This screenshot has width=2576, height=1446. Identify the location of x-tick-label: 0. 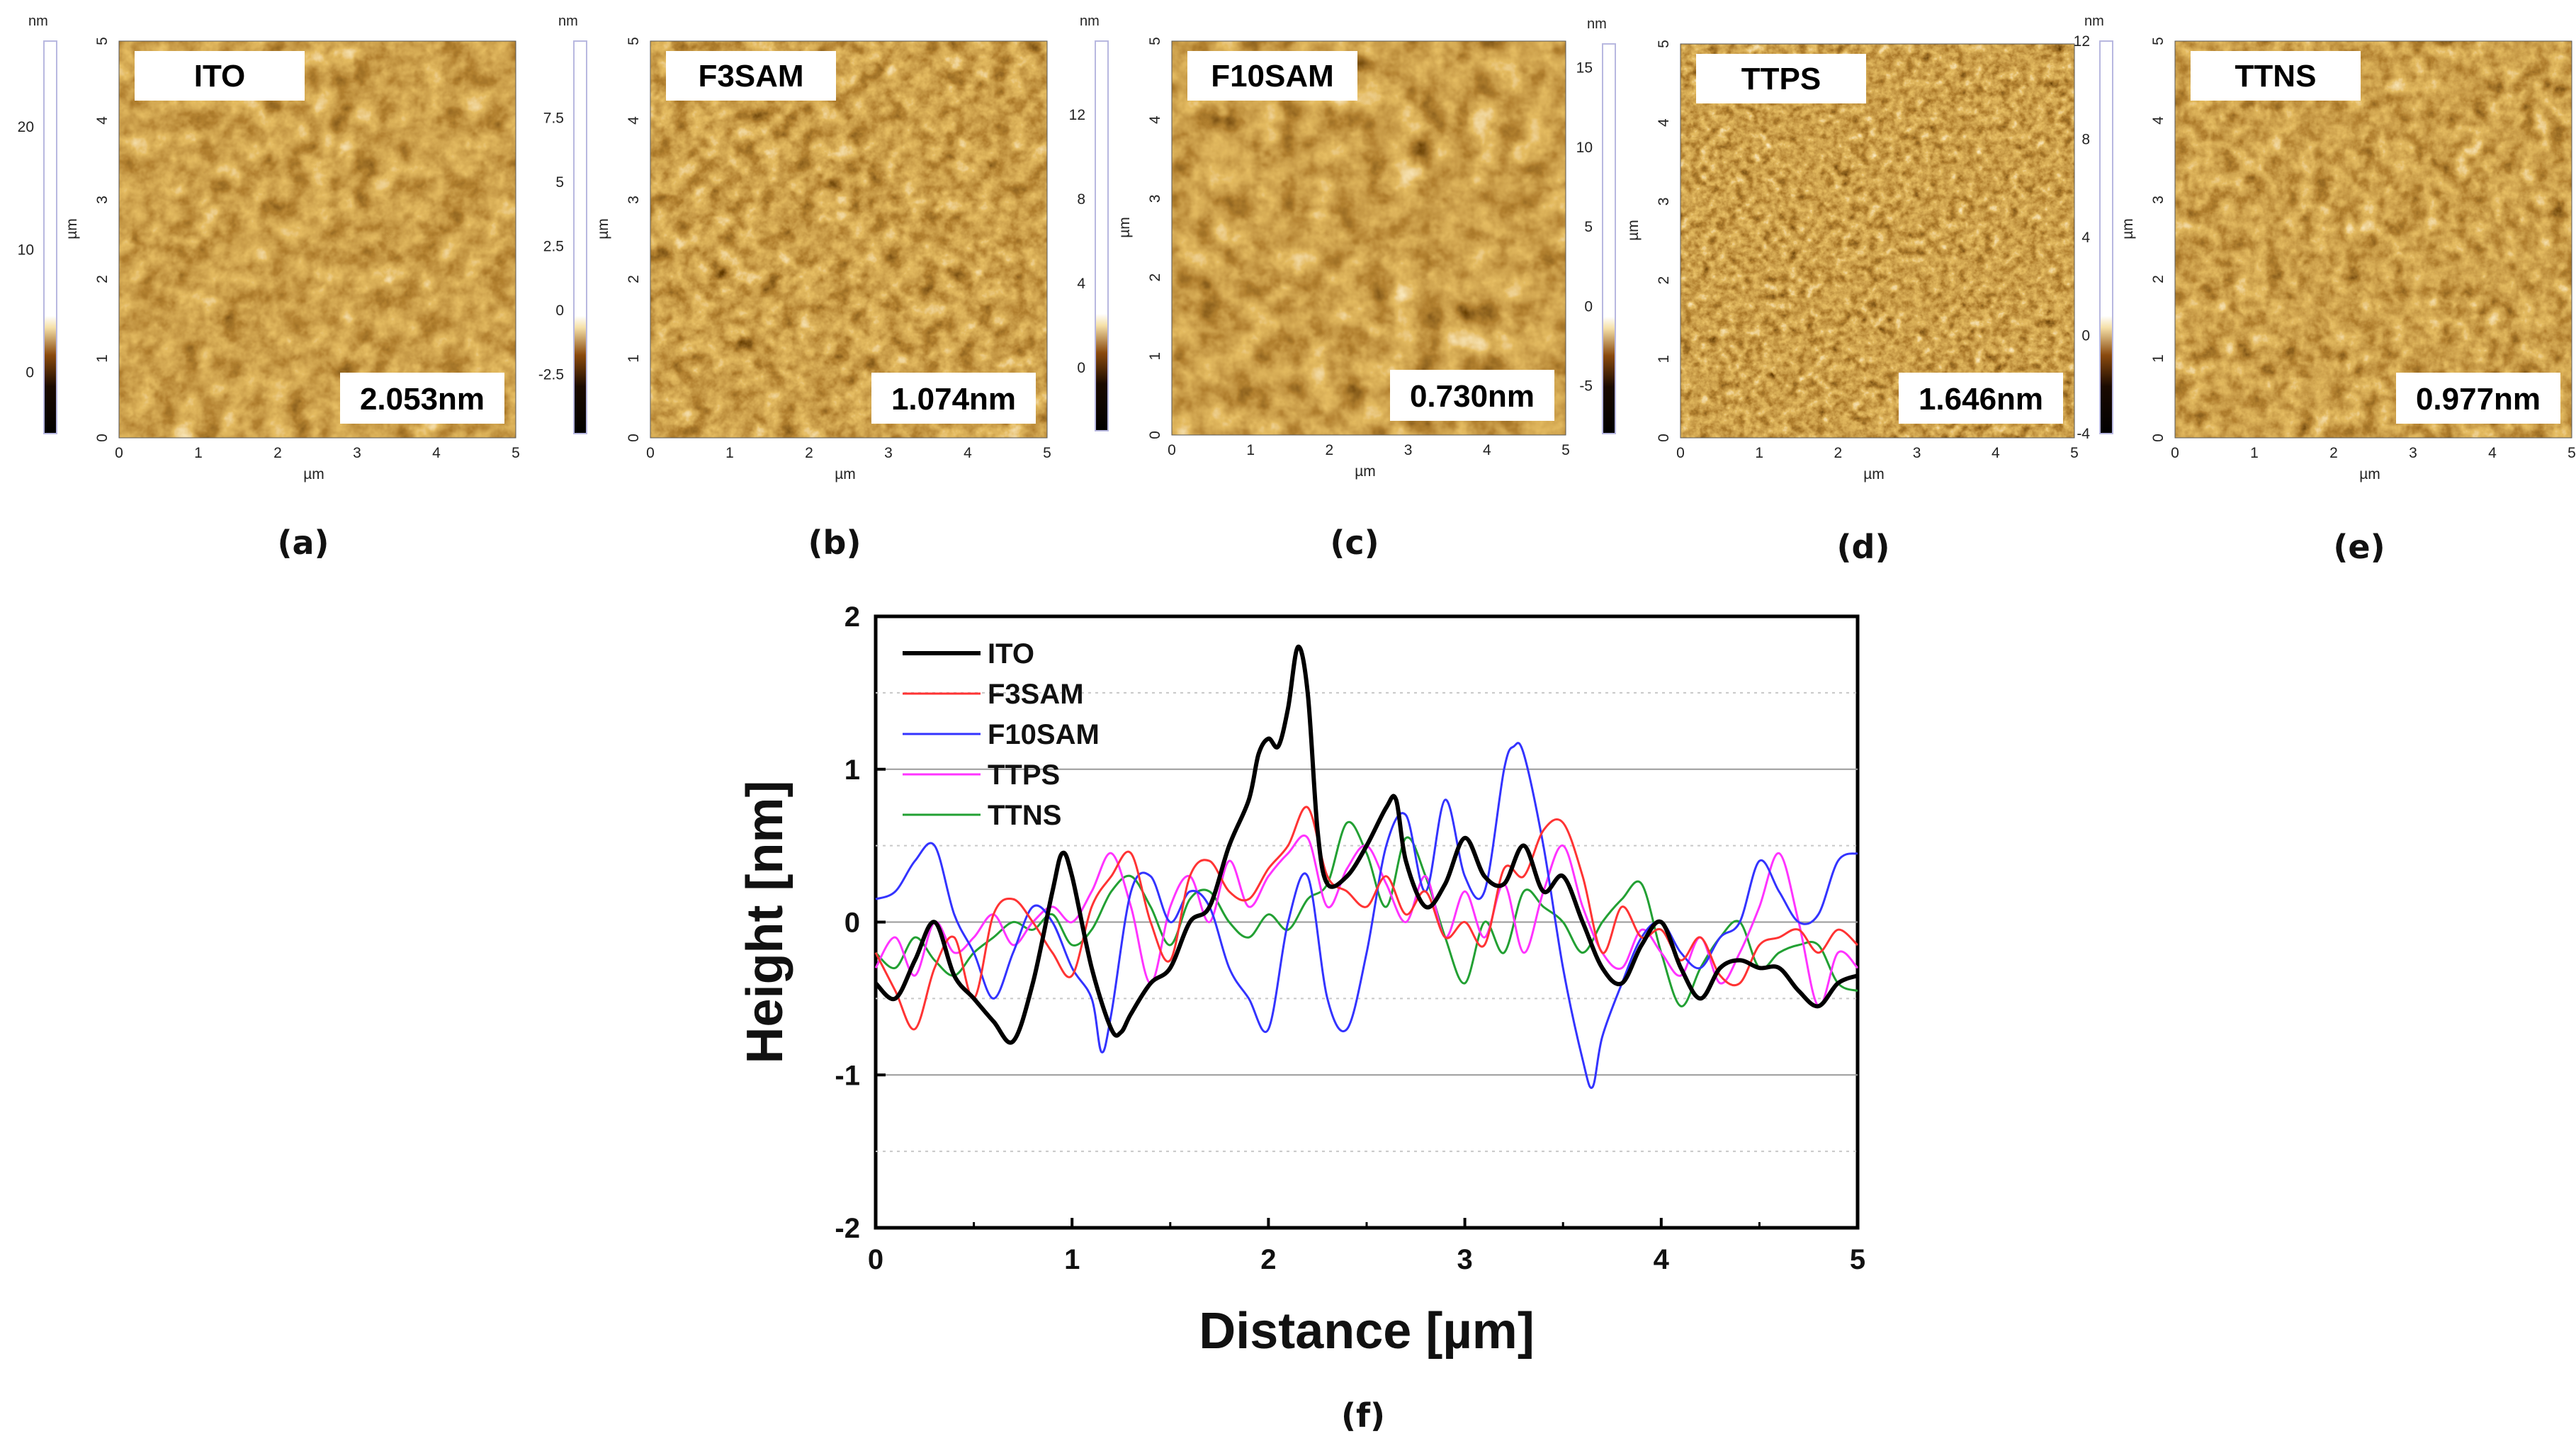
(875, 1259).